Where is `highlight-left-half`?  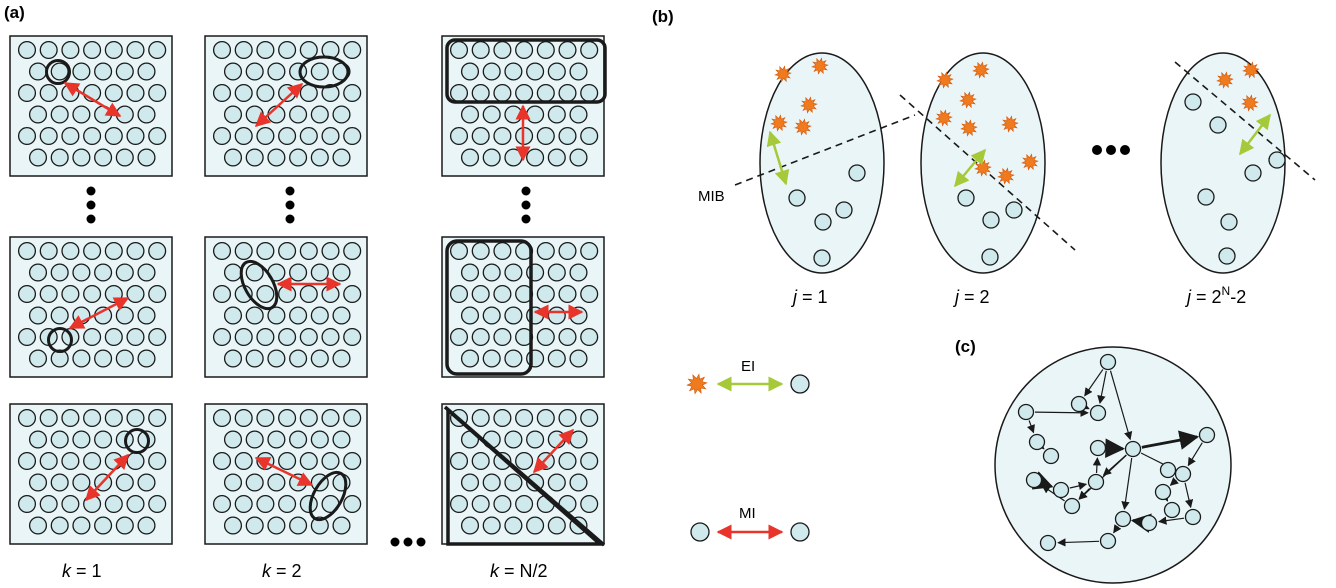
highlight-left-half is located at coordinates (489, 307).